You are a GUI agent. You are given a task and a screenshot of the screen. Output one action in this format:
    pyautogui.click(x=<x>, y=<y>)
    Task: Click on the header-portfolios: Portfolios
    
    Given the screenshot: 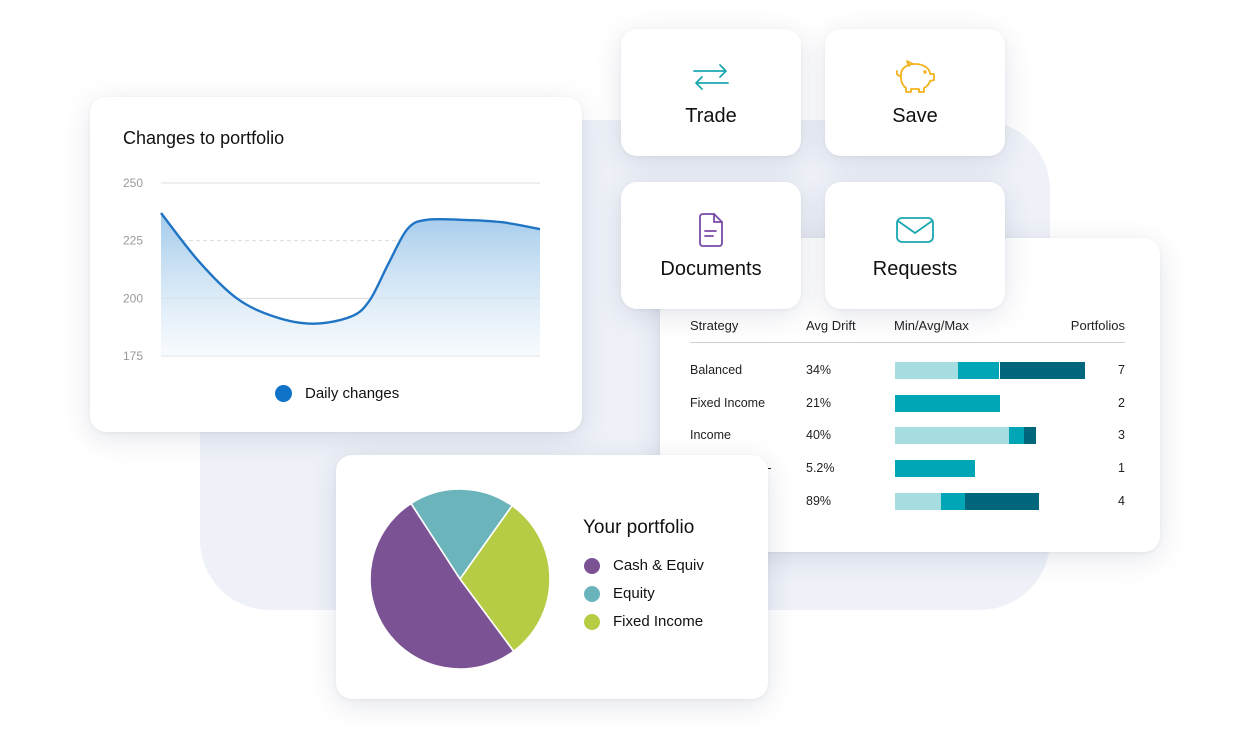 What is the action you would take?
    pyautogui.click(x=1097, y=325)
    